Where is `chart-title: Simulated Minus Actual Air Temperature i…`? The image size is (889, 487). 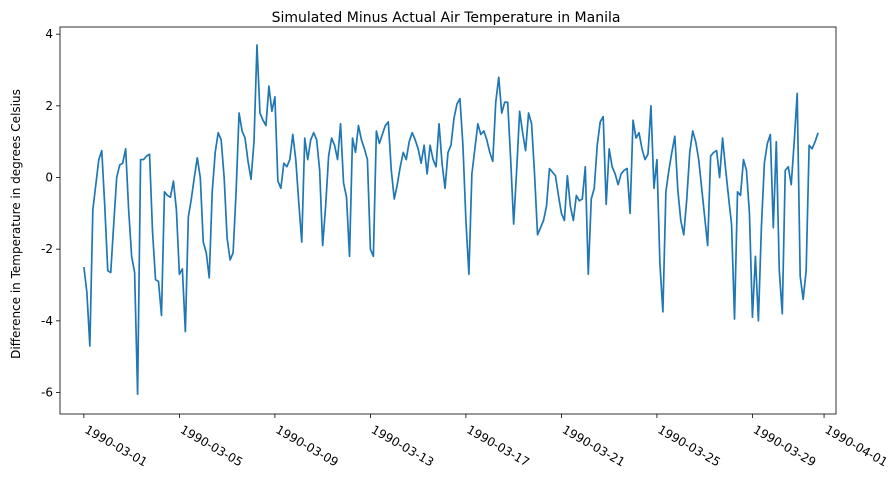
chart-title: Simulated Minus Actual Air Temperature i… is located at coordinates (446, 18).